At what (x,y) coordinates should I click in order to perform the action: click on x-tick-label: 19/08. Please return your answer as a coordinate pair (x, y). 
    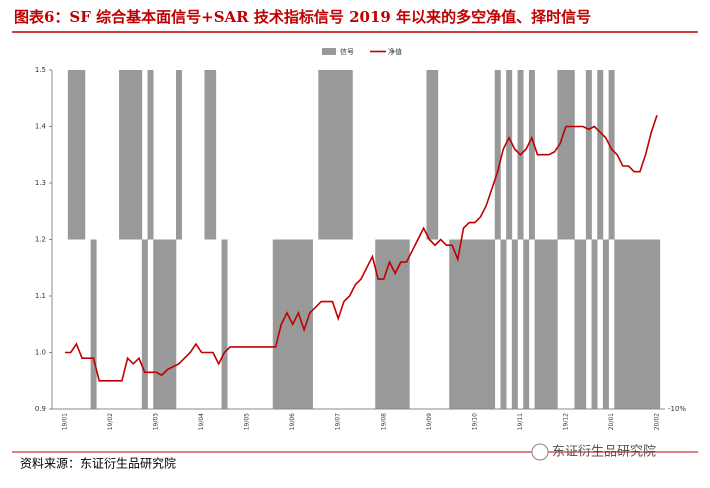
    Looking at the image, I should click on (383, 421).